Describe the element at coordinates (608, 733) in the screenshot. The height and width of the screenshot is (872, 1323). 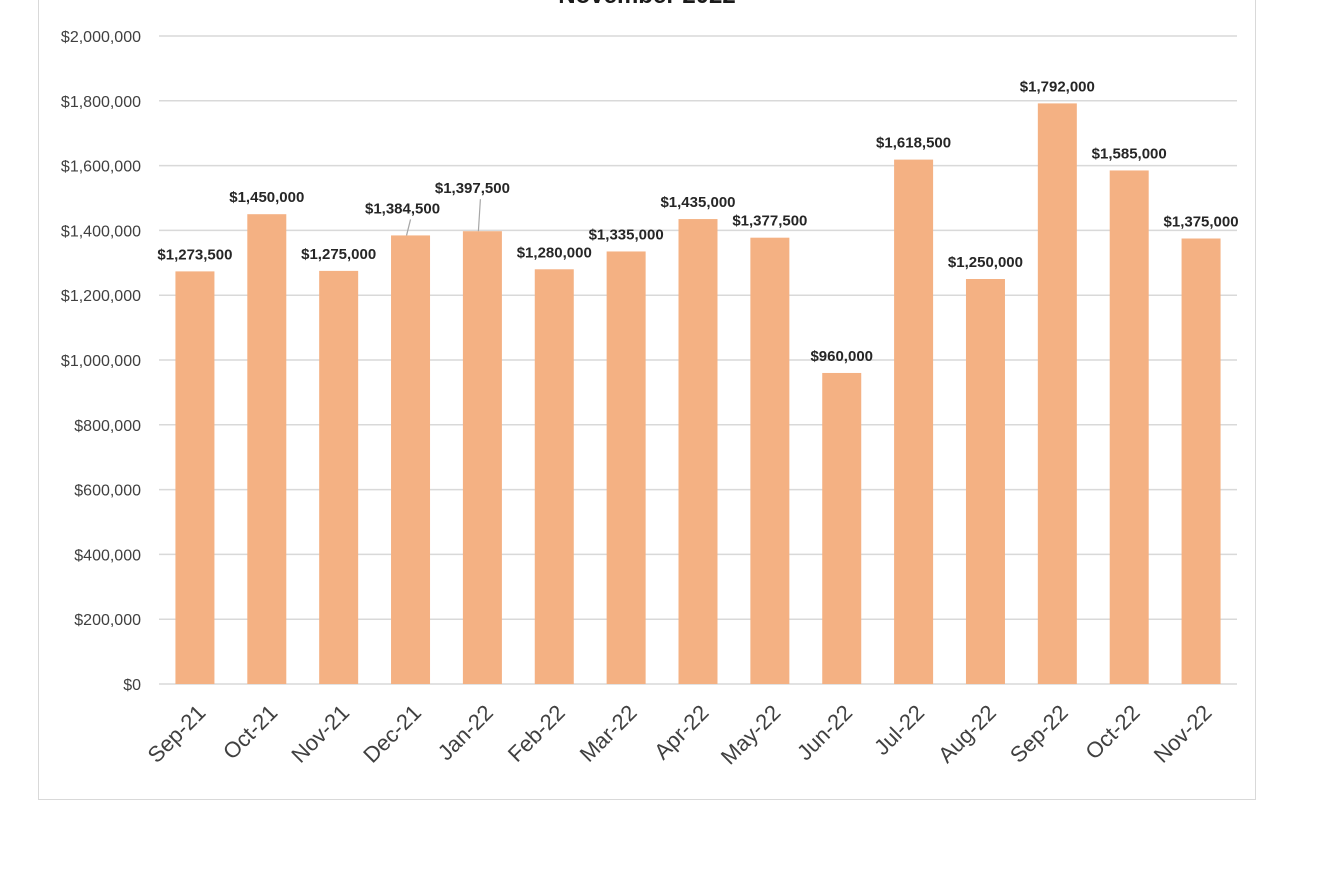
I see `x-tick-label: Mar-22` at that location.